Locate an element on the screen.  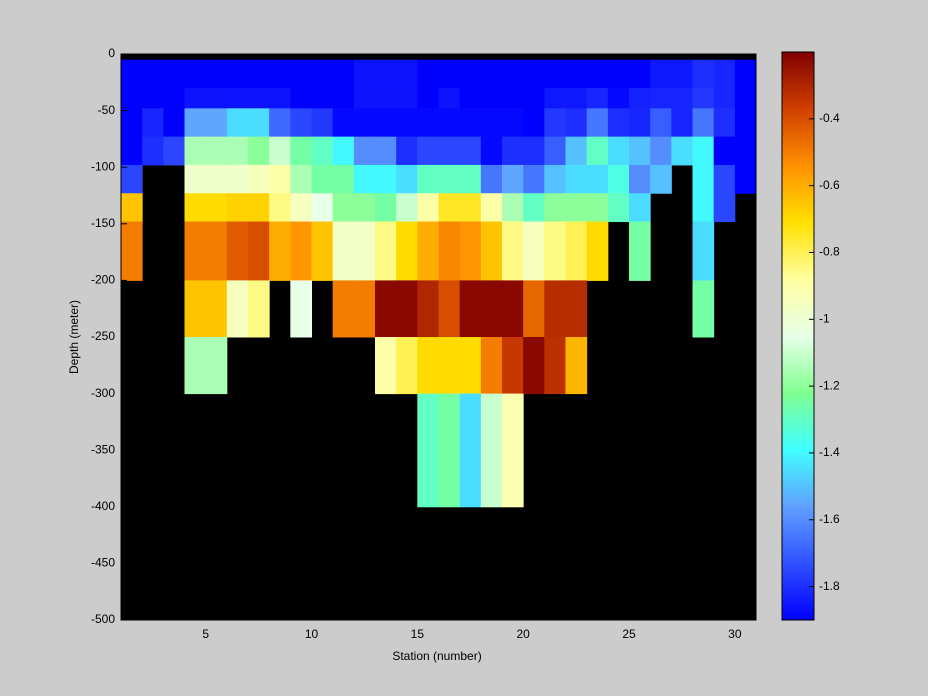
y-tick-label: -350 is located at coordinates (103, 449).